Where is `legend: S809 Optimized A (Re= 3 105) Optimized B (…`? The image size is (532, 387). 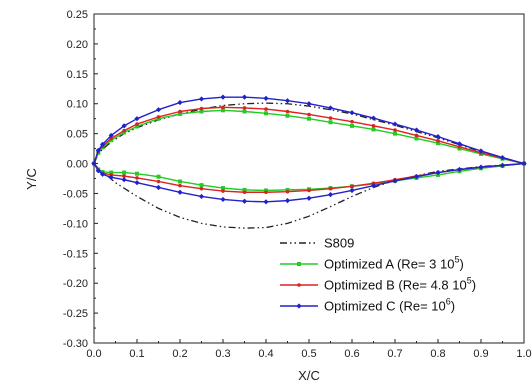
legend: S809 Optimized A (Re= 3 105) Optimized B (… is located at coordinates (378, 275).